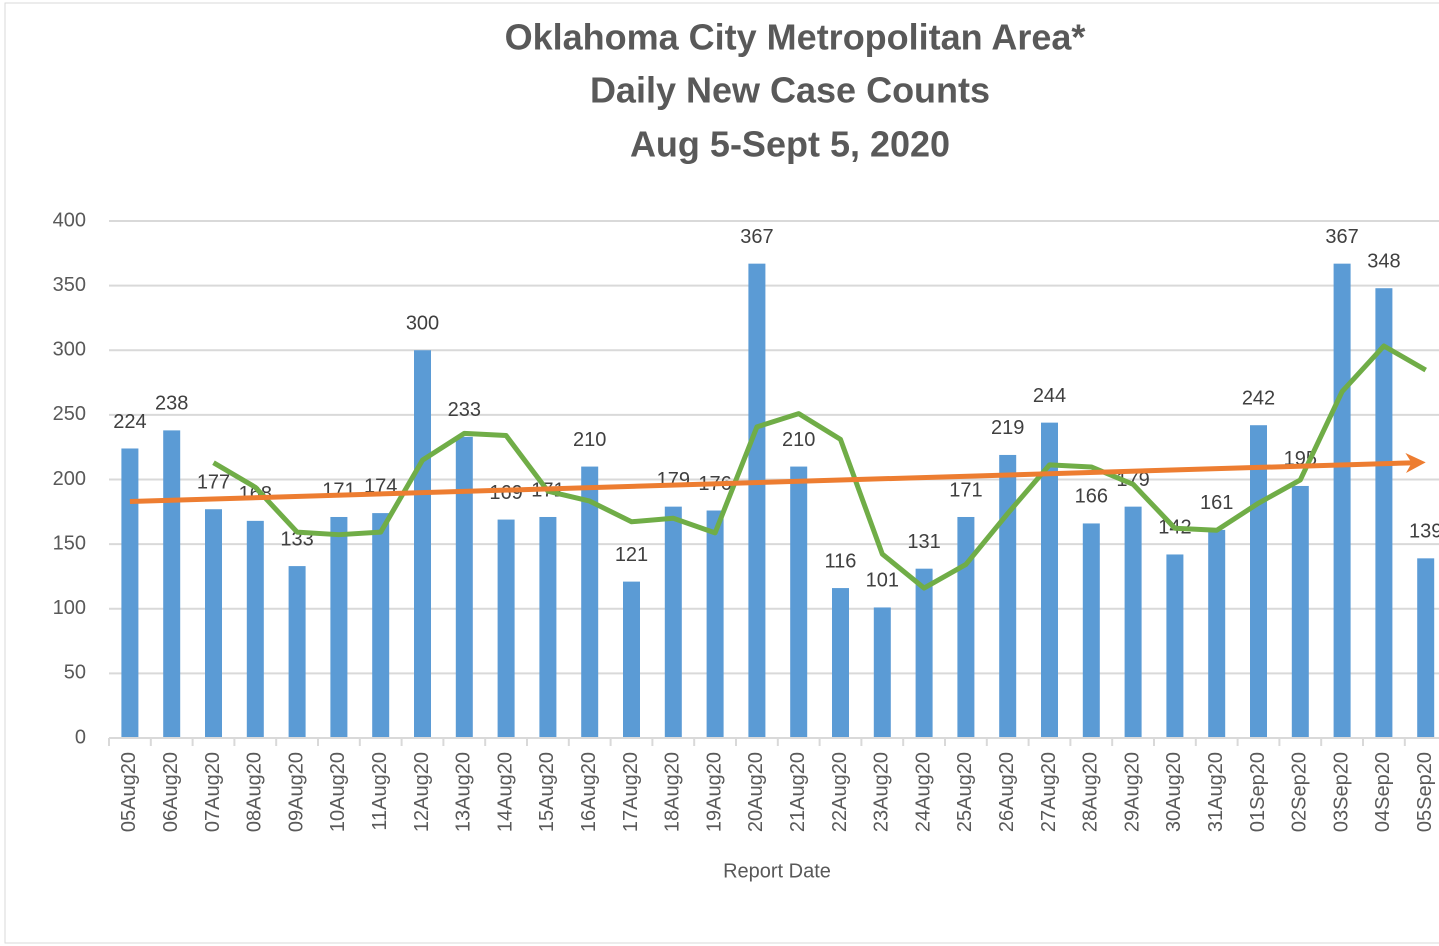 This screenshot has width=1439, height=946. Describe the element at coordinates (422, 324) in the screenshot. I see `data-label: 300` at that location.